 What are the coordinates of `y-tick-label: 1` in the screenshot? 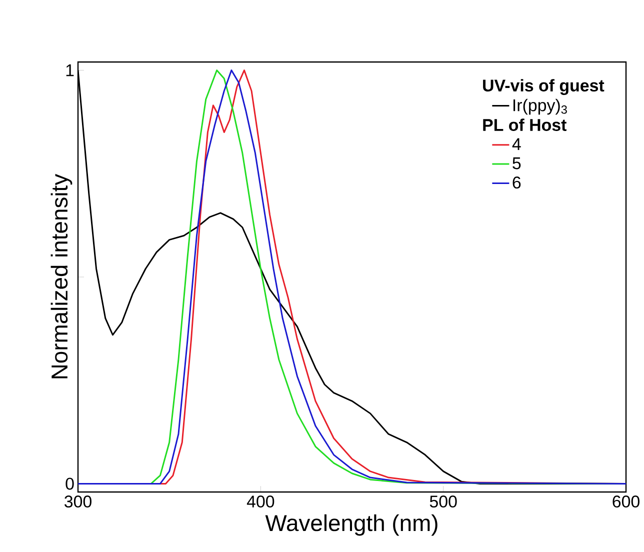 It's located at (70, 70).